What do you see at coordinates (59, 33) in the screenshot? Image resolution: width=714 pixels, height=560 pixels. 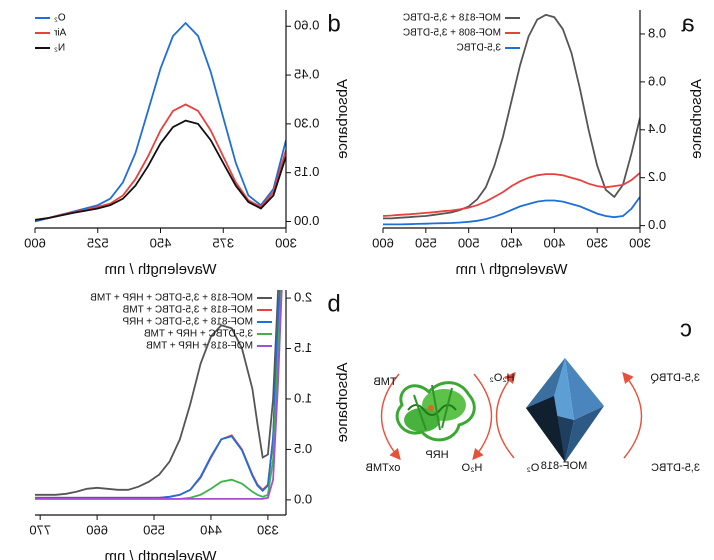 I see `legend-label: Air` at bounding box center [59, 33].